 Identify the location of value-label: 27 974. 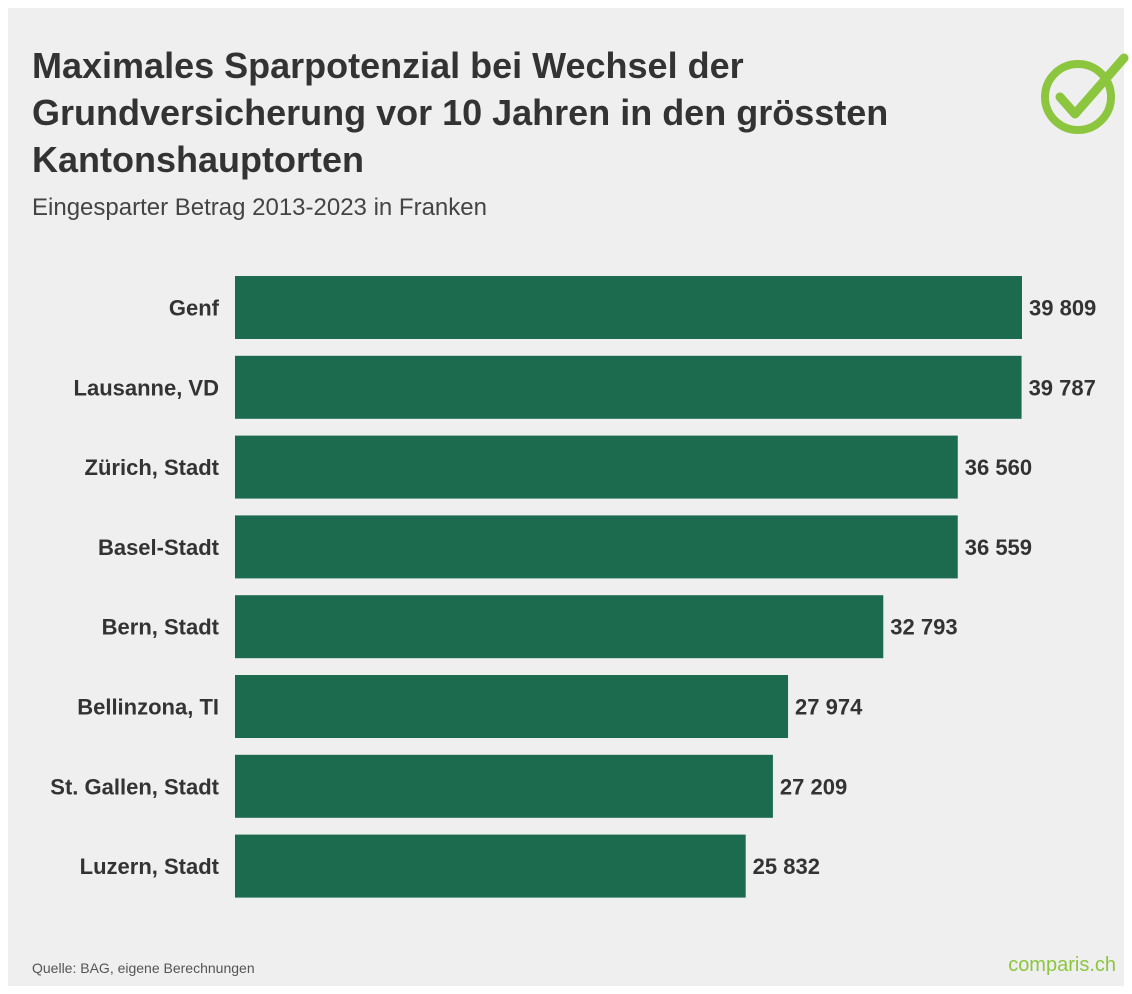
(829, 707).